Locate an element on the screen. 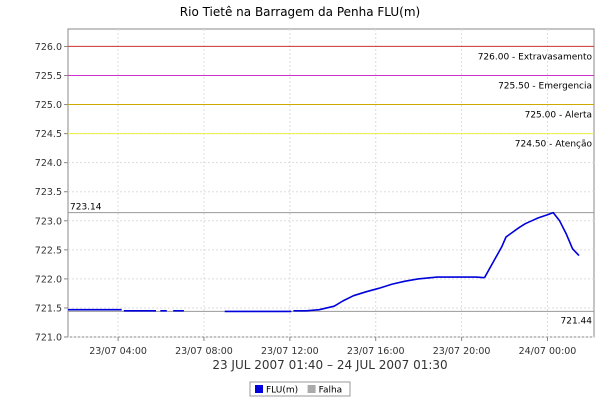 The width and height of the screenshot is (600, 400). x-tick-label: 23/07 16:00 is located at coordinates (376, 351).